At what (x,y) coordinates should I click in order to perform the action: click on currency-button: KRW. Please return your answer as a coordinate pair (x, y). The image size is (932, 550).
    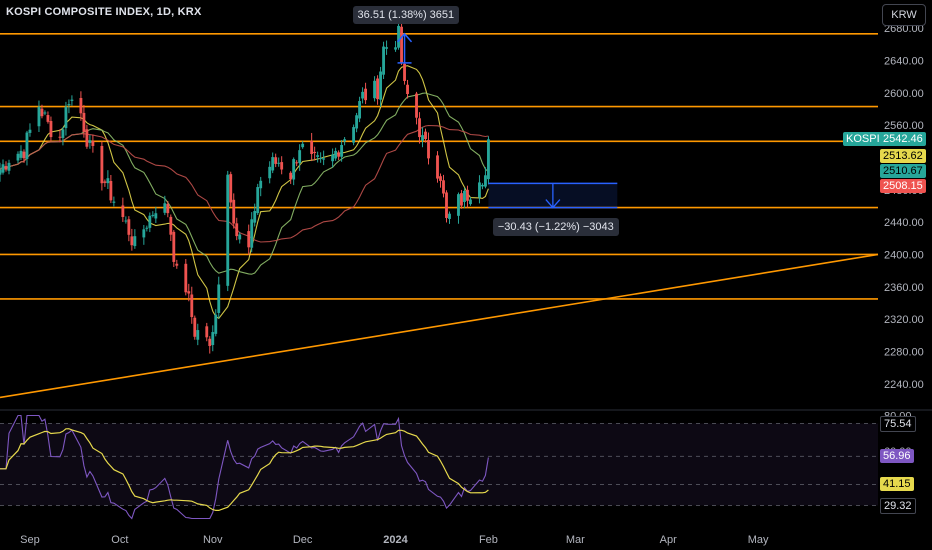
    Looking at the image, I should click on (904, 15).